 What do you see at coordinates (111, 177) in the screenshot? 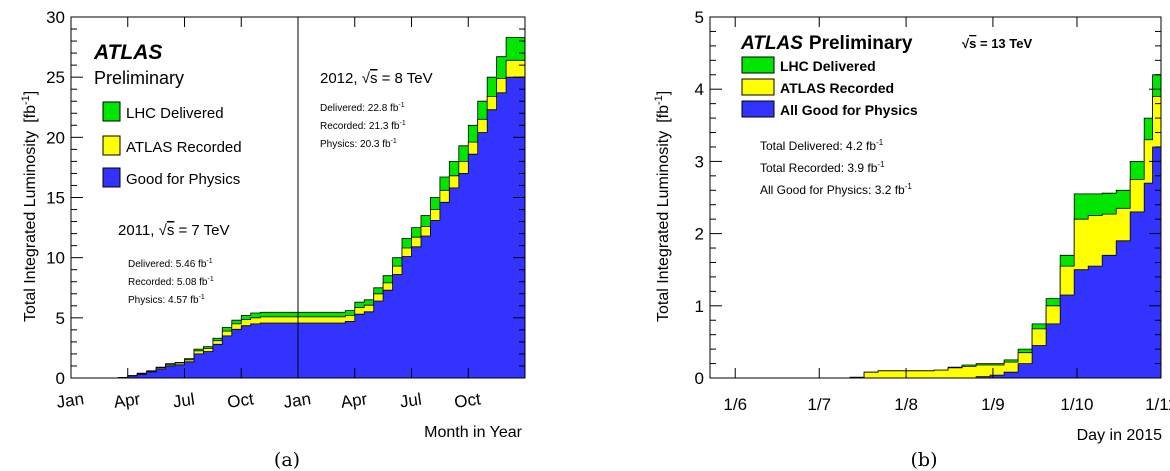
I see `legend-swatch-physics-a` at bounding box center [111, 177].